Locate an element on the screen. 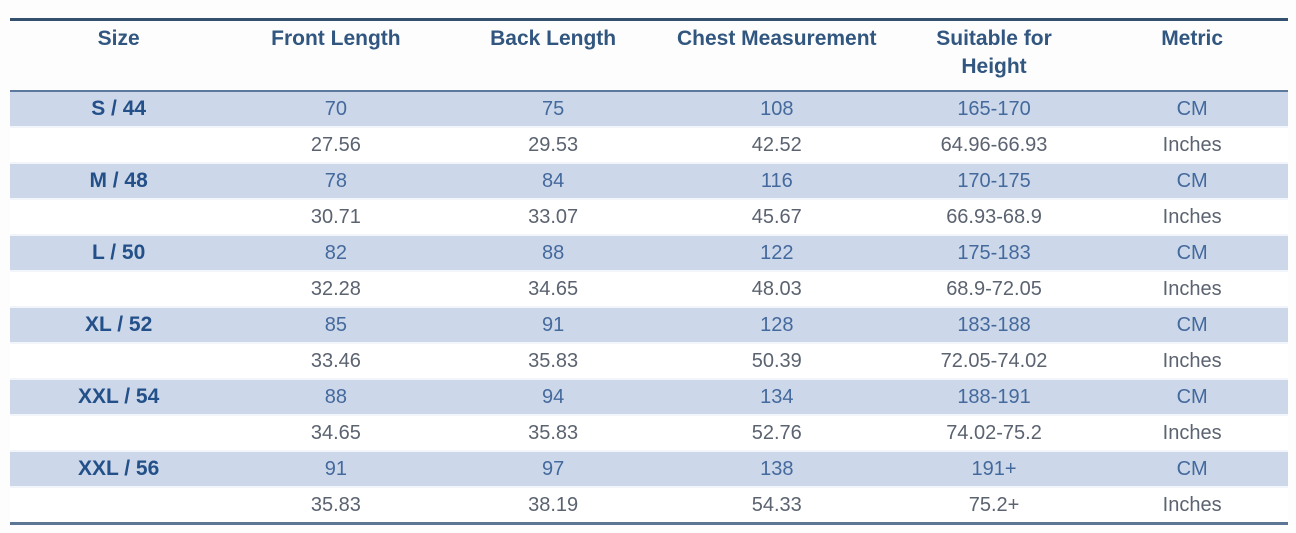 The image size is (1296, 533). height-cell: 75.2+ is located at coordinates (994, 505).